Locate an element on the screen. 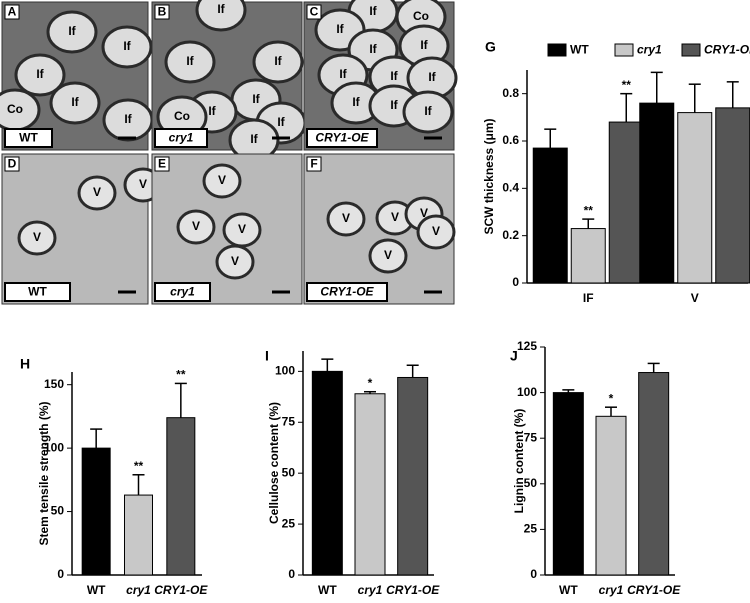 The height and width of the screenshot is (603, 750). panel-letter: D is located at coordinates (12, 164).